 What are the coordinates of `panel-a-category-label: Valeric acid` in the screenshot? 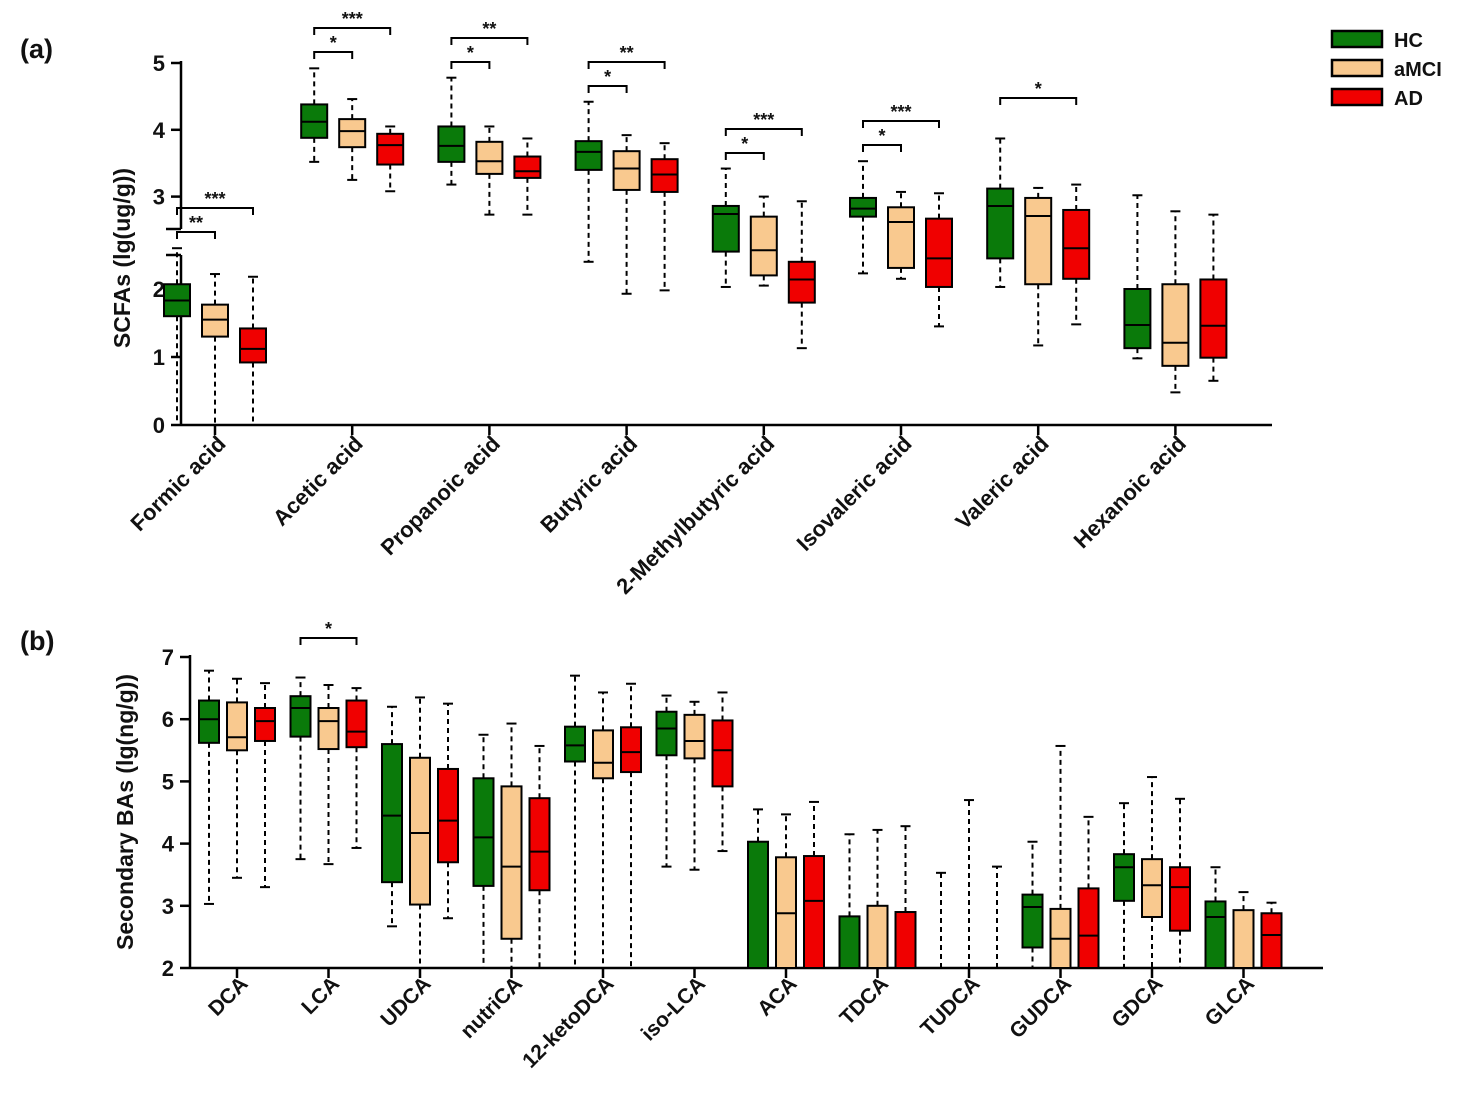 It's located at (1001, 482).